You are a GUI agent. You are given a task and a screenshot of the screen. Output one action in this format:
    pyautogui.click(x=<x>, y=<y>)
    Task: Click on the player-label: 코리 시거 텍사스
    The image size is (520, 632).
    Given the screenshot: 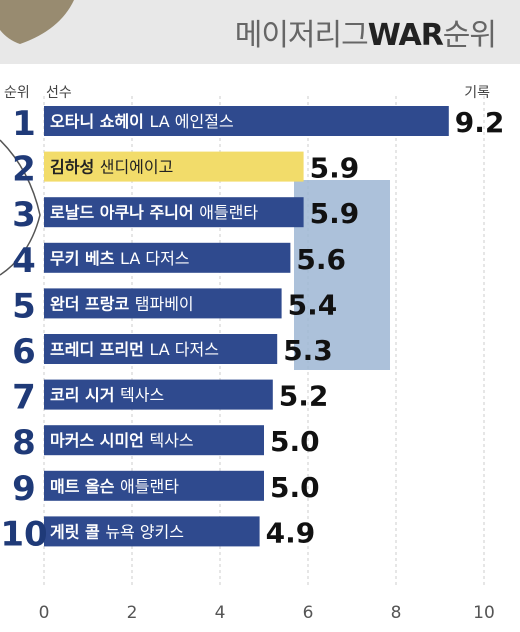 What is the action you would take?
    pyautogui.click(x=107, y=395)
    